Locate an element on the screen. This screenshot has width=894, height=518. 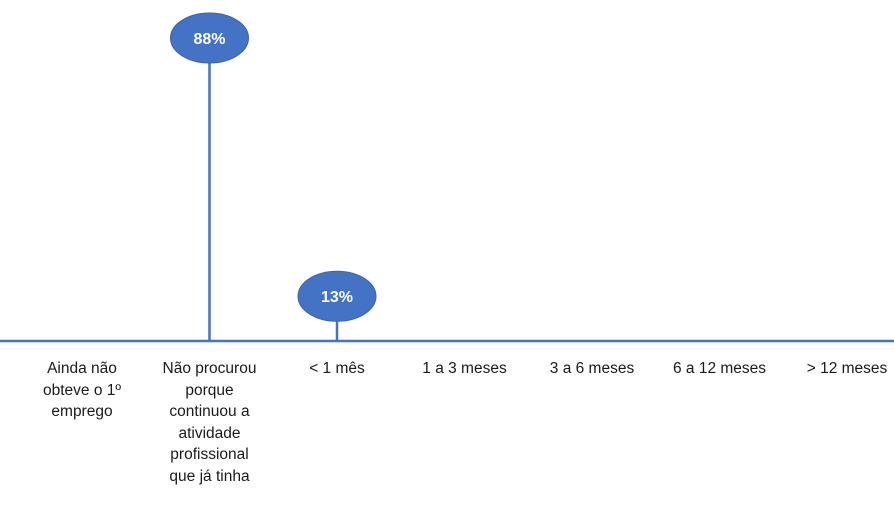
data-label-cat-3: 13% is located at coordinates (337, 297).